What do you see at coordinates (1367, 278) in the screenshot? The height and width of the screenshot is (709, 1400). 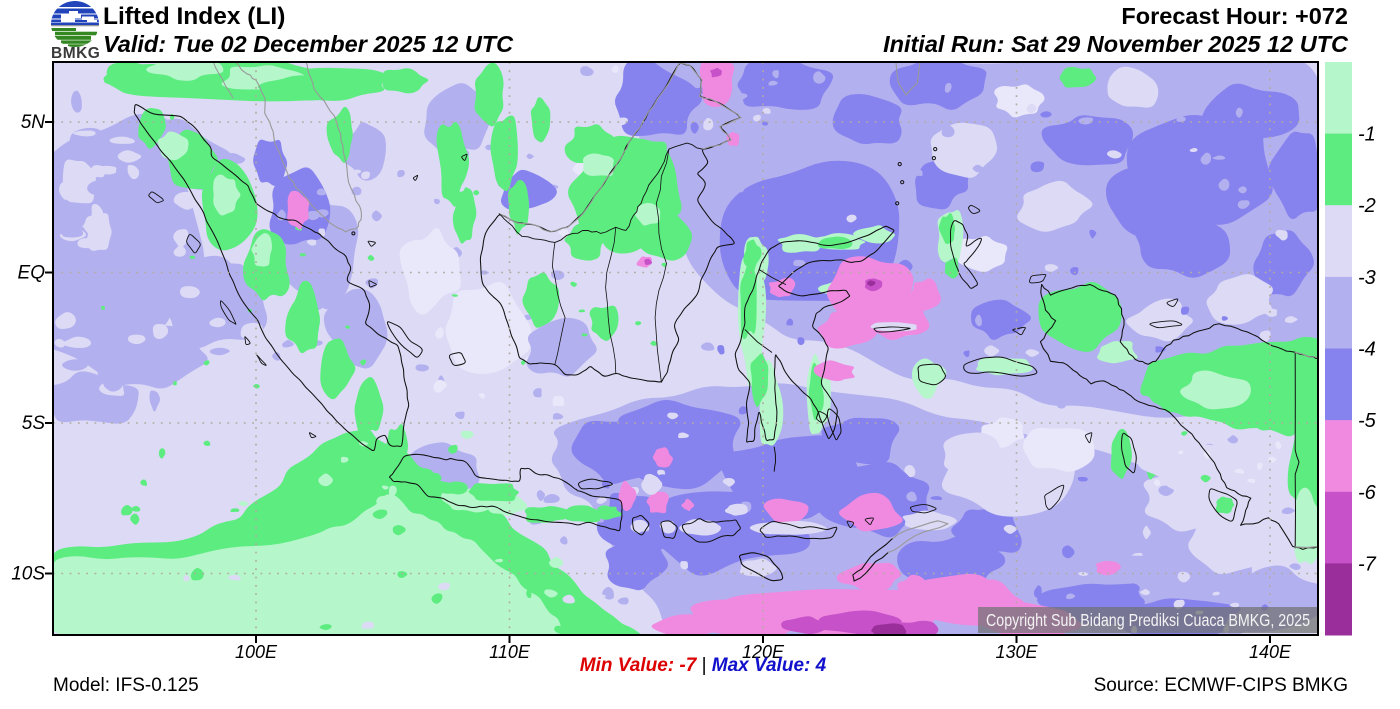 I see `svg-text: -3` at bounding box center [1367, 278].